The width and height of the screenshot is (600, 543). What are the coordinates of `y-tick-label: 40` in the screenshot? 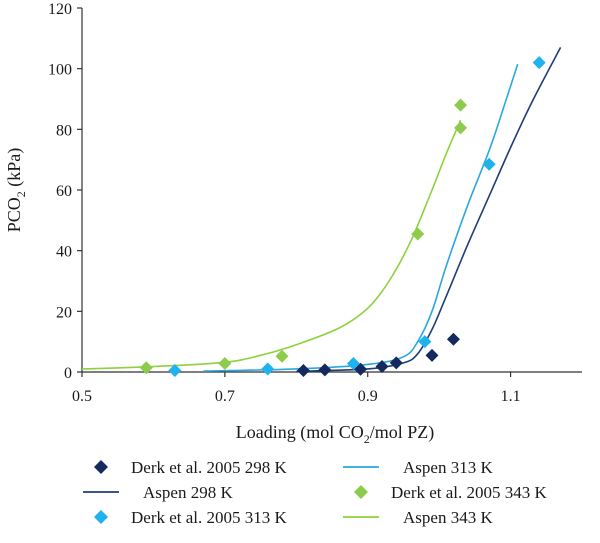 It's located at (64, 252).